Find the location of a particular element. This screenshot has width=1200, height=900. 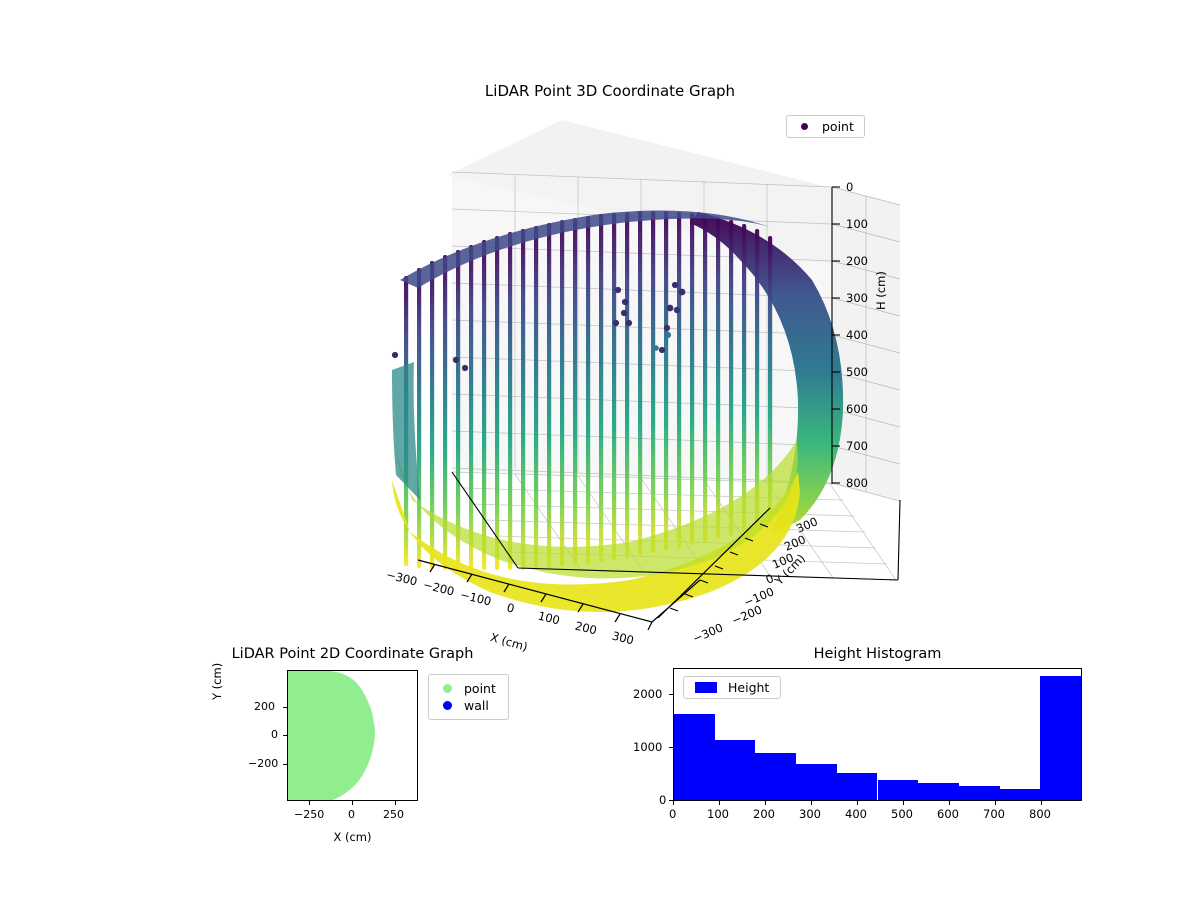

hist-xtick-200: 200 is located at coordinates (764, 814).